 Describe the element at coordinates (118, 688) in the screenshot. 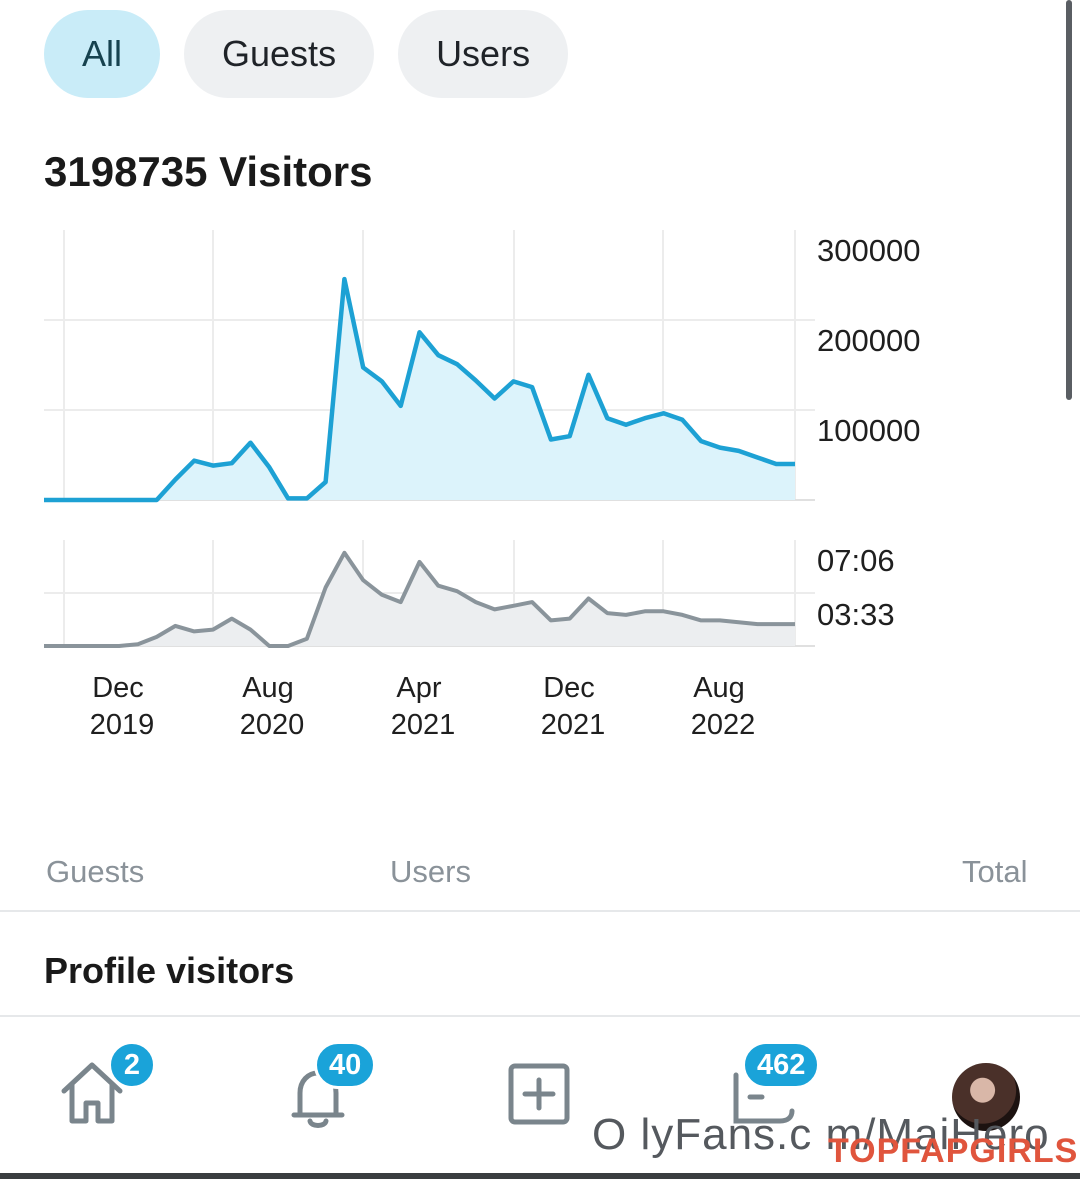

I see `xtick-month-0: Dec` at that location.